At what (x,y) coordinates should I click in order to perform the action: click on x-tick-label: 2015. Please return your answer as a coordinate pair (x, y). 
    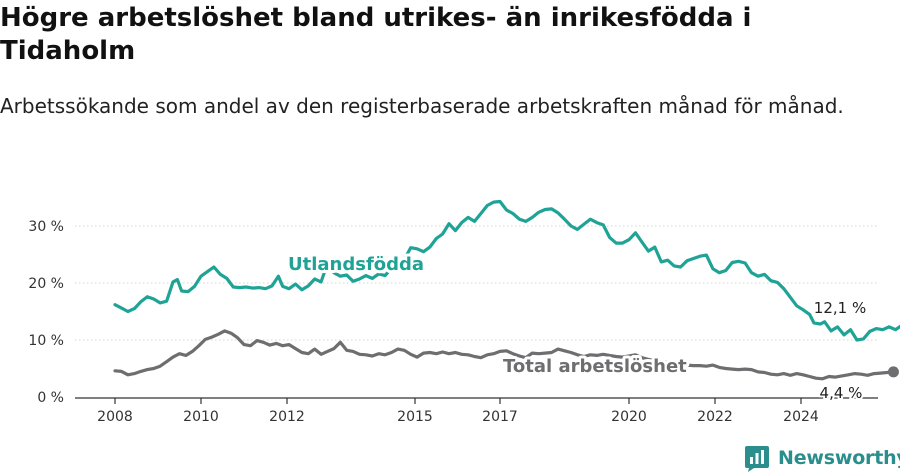
    Looking at the image, I should click on (415, 417).